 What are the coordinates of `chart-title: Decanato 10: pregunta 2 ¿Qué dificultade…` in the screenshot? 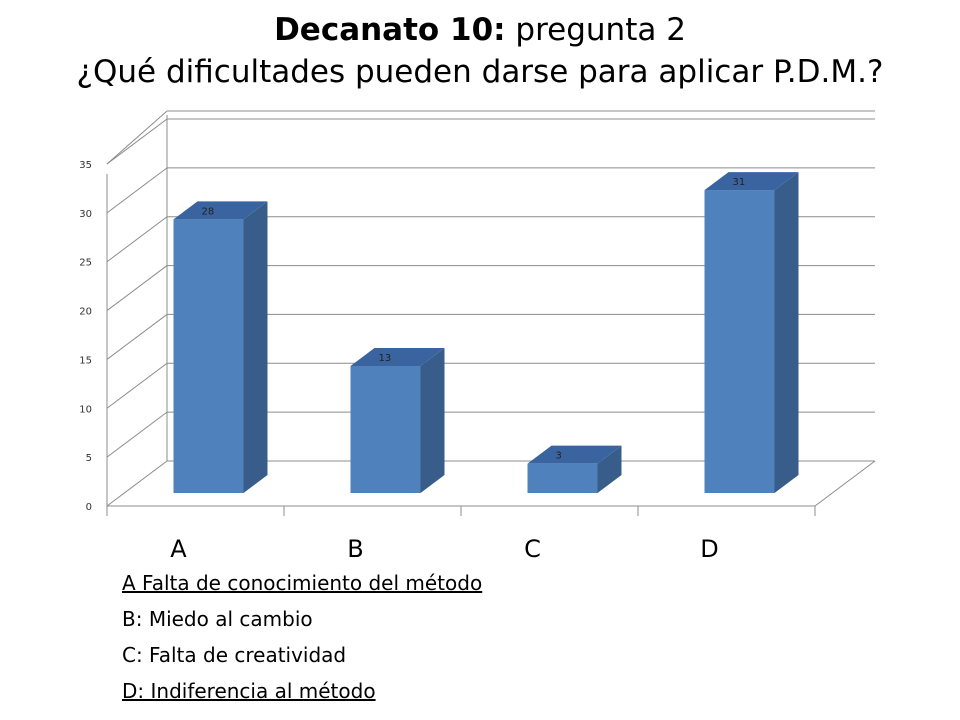 It's located at (480, 52).